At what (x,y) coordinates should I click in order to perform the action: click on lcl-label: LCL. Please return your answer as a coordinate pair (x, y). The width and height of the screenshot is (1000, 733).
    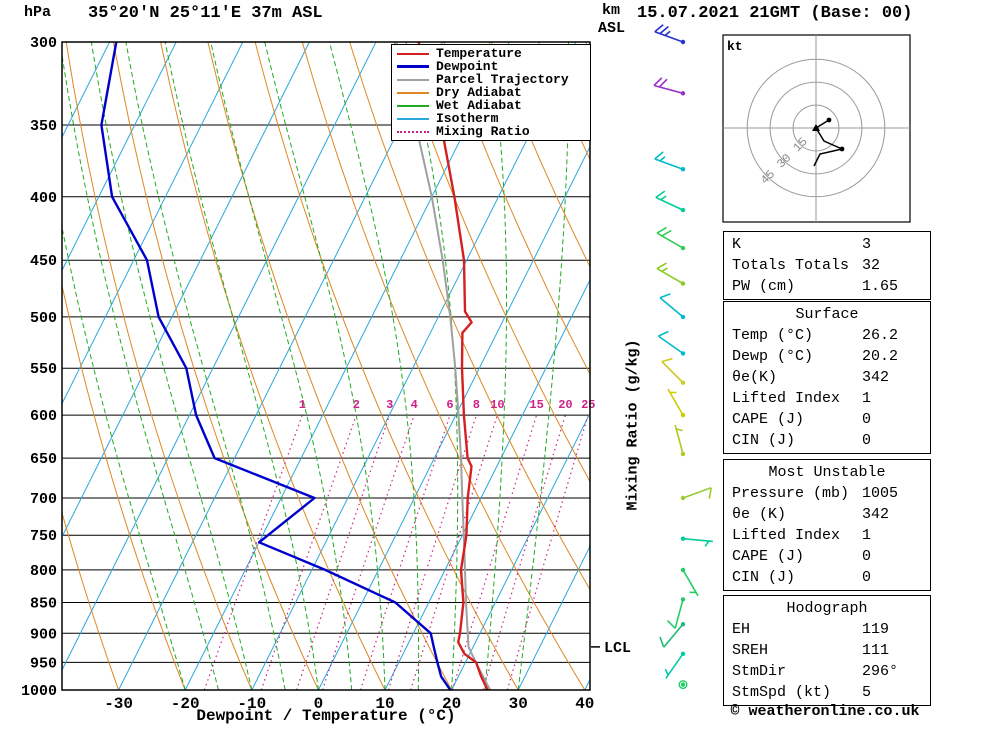
    Looking at the image, I should click on (617, 648).